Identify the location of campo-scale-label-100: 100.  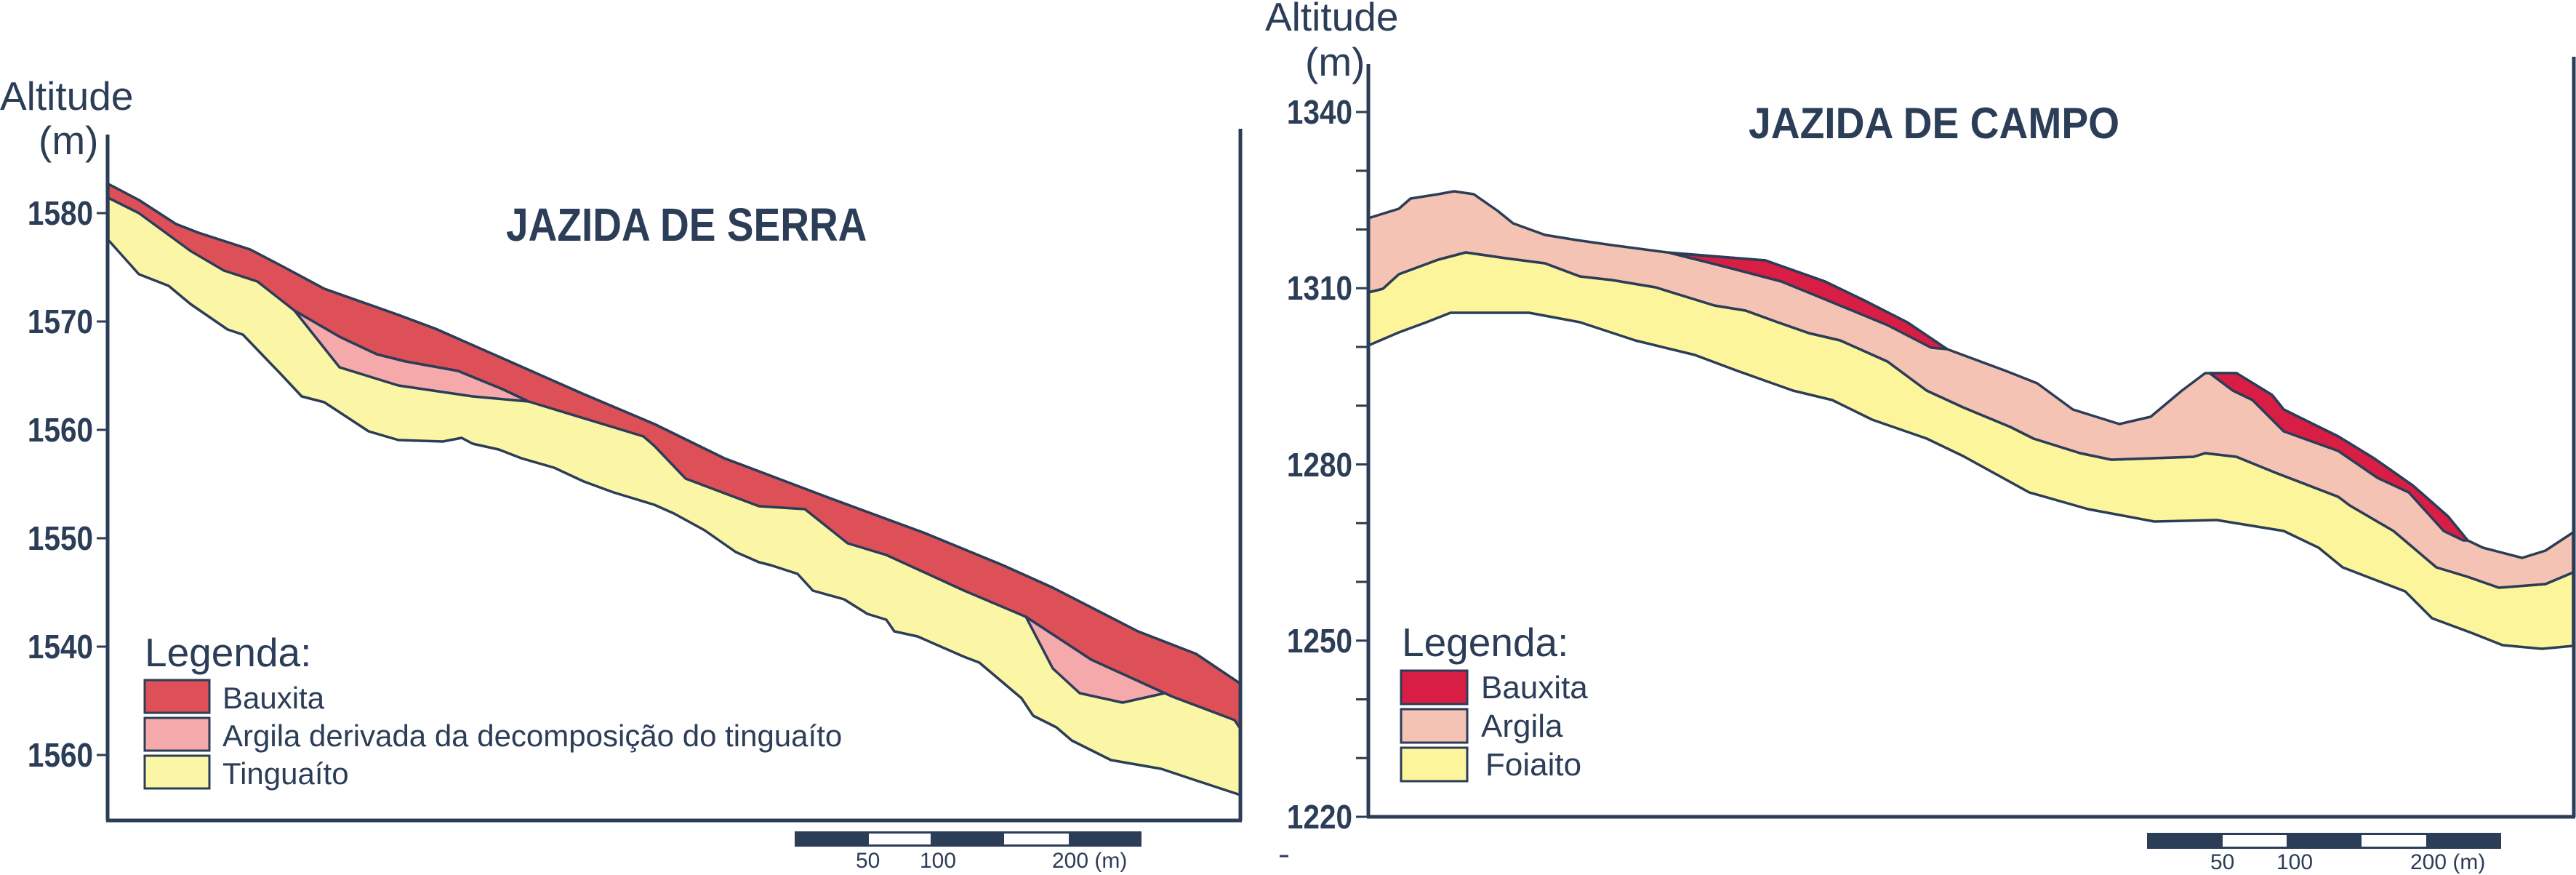
(2295, 862).